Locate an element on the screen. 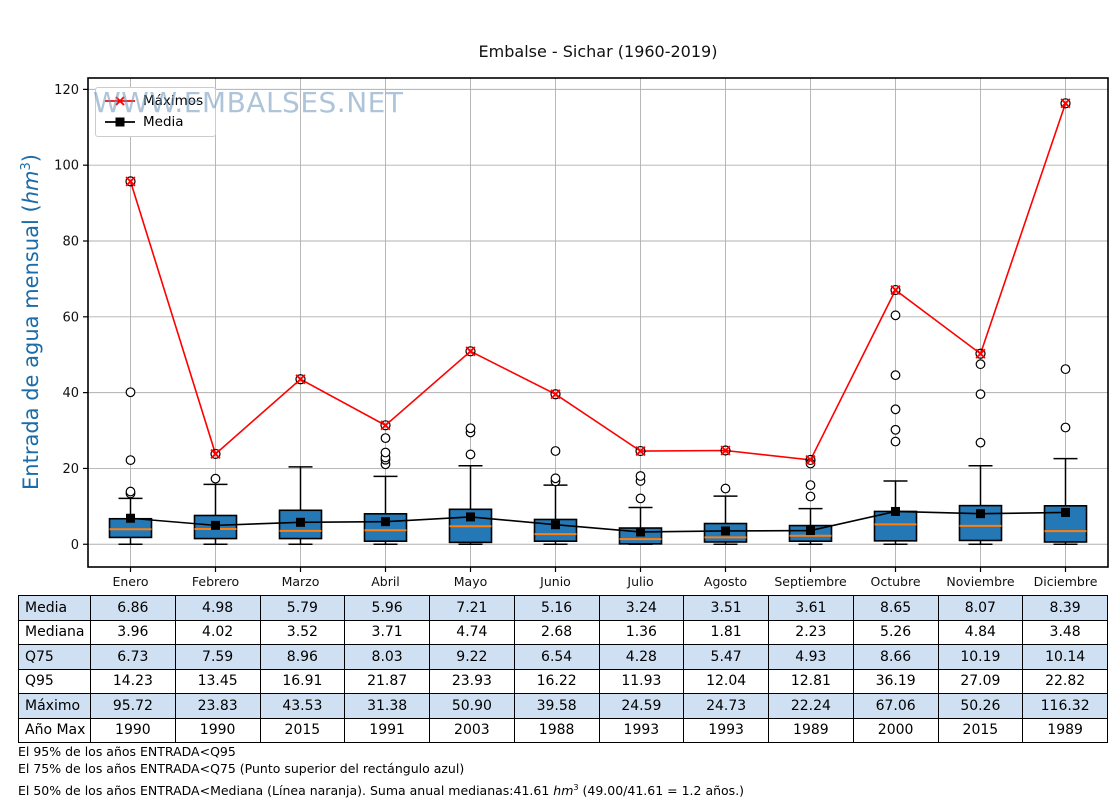 The height and width of the screenshot is (810, 1120). max-outlier-circle-enero is located at coordinates (130, 181).